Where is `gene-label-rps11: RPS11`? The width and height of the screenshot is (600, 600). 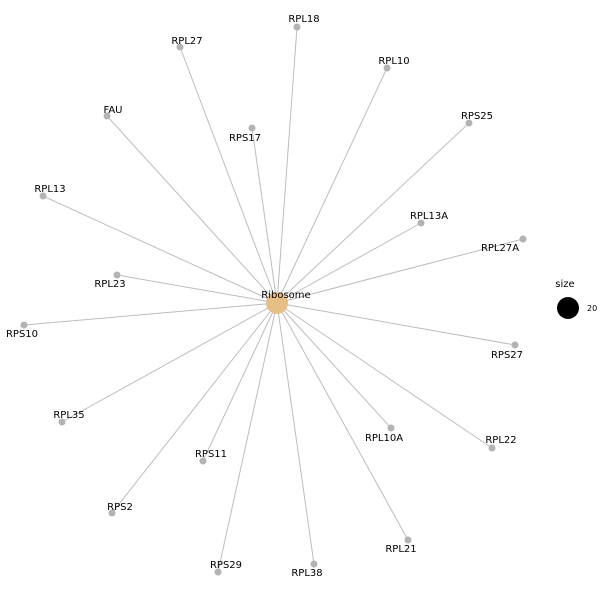
gene-label-rps11: RPS11 is located at coordinates (211, 454).